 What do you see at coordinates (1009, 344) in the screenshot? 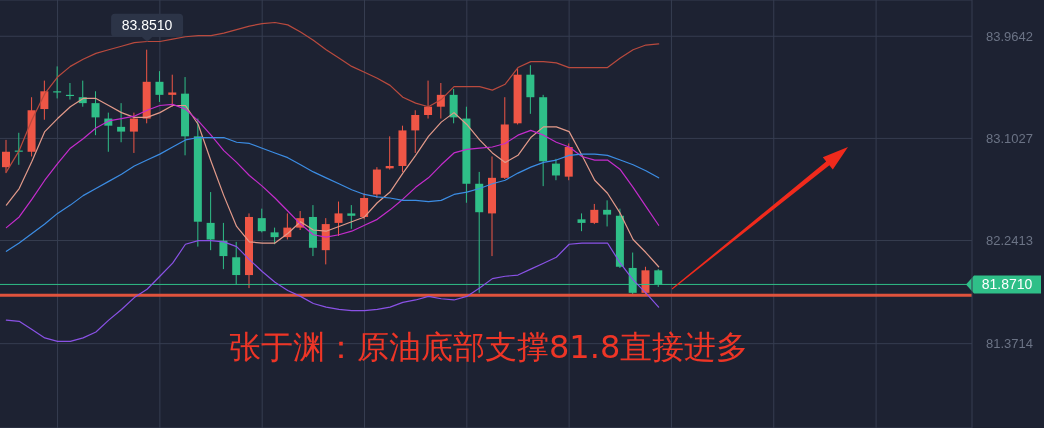
I see `y-tick-label: 81.3714` at bounding box center [1009, 344].